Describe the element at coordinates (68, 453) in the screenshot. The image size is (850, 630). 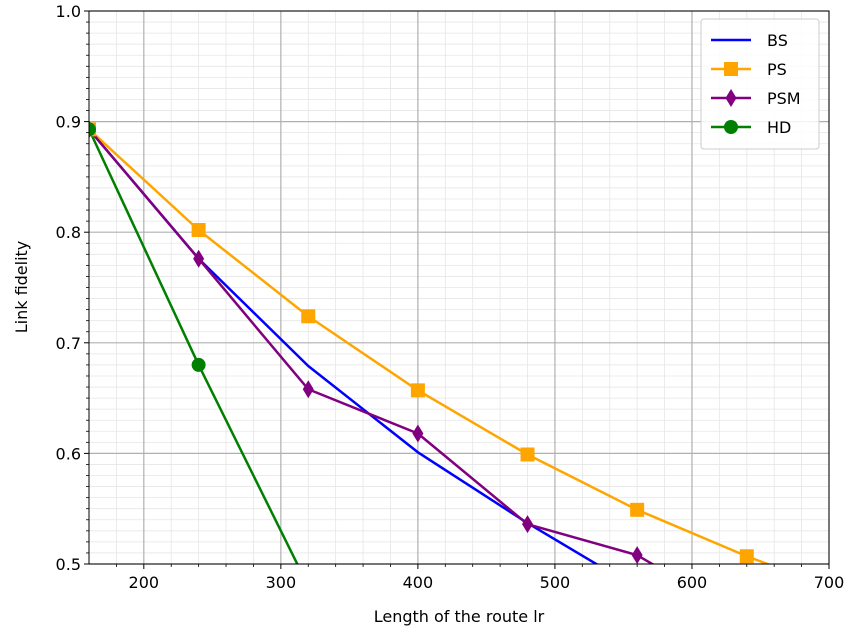
I see `y-tick-label: 0.6` at that location.